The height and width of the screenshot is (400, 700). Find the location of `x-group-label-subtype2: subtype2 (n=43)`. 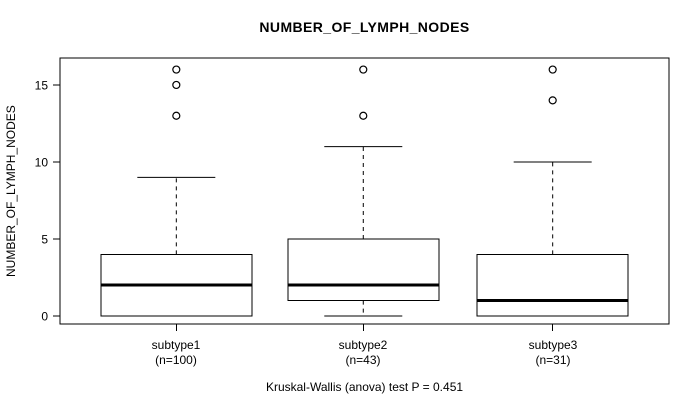

x-group-label-subtype2: subtype2 (n=43) is located at coordinates (363, 353).